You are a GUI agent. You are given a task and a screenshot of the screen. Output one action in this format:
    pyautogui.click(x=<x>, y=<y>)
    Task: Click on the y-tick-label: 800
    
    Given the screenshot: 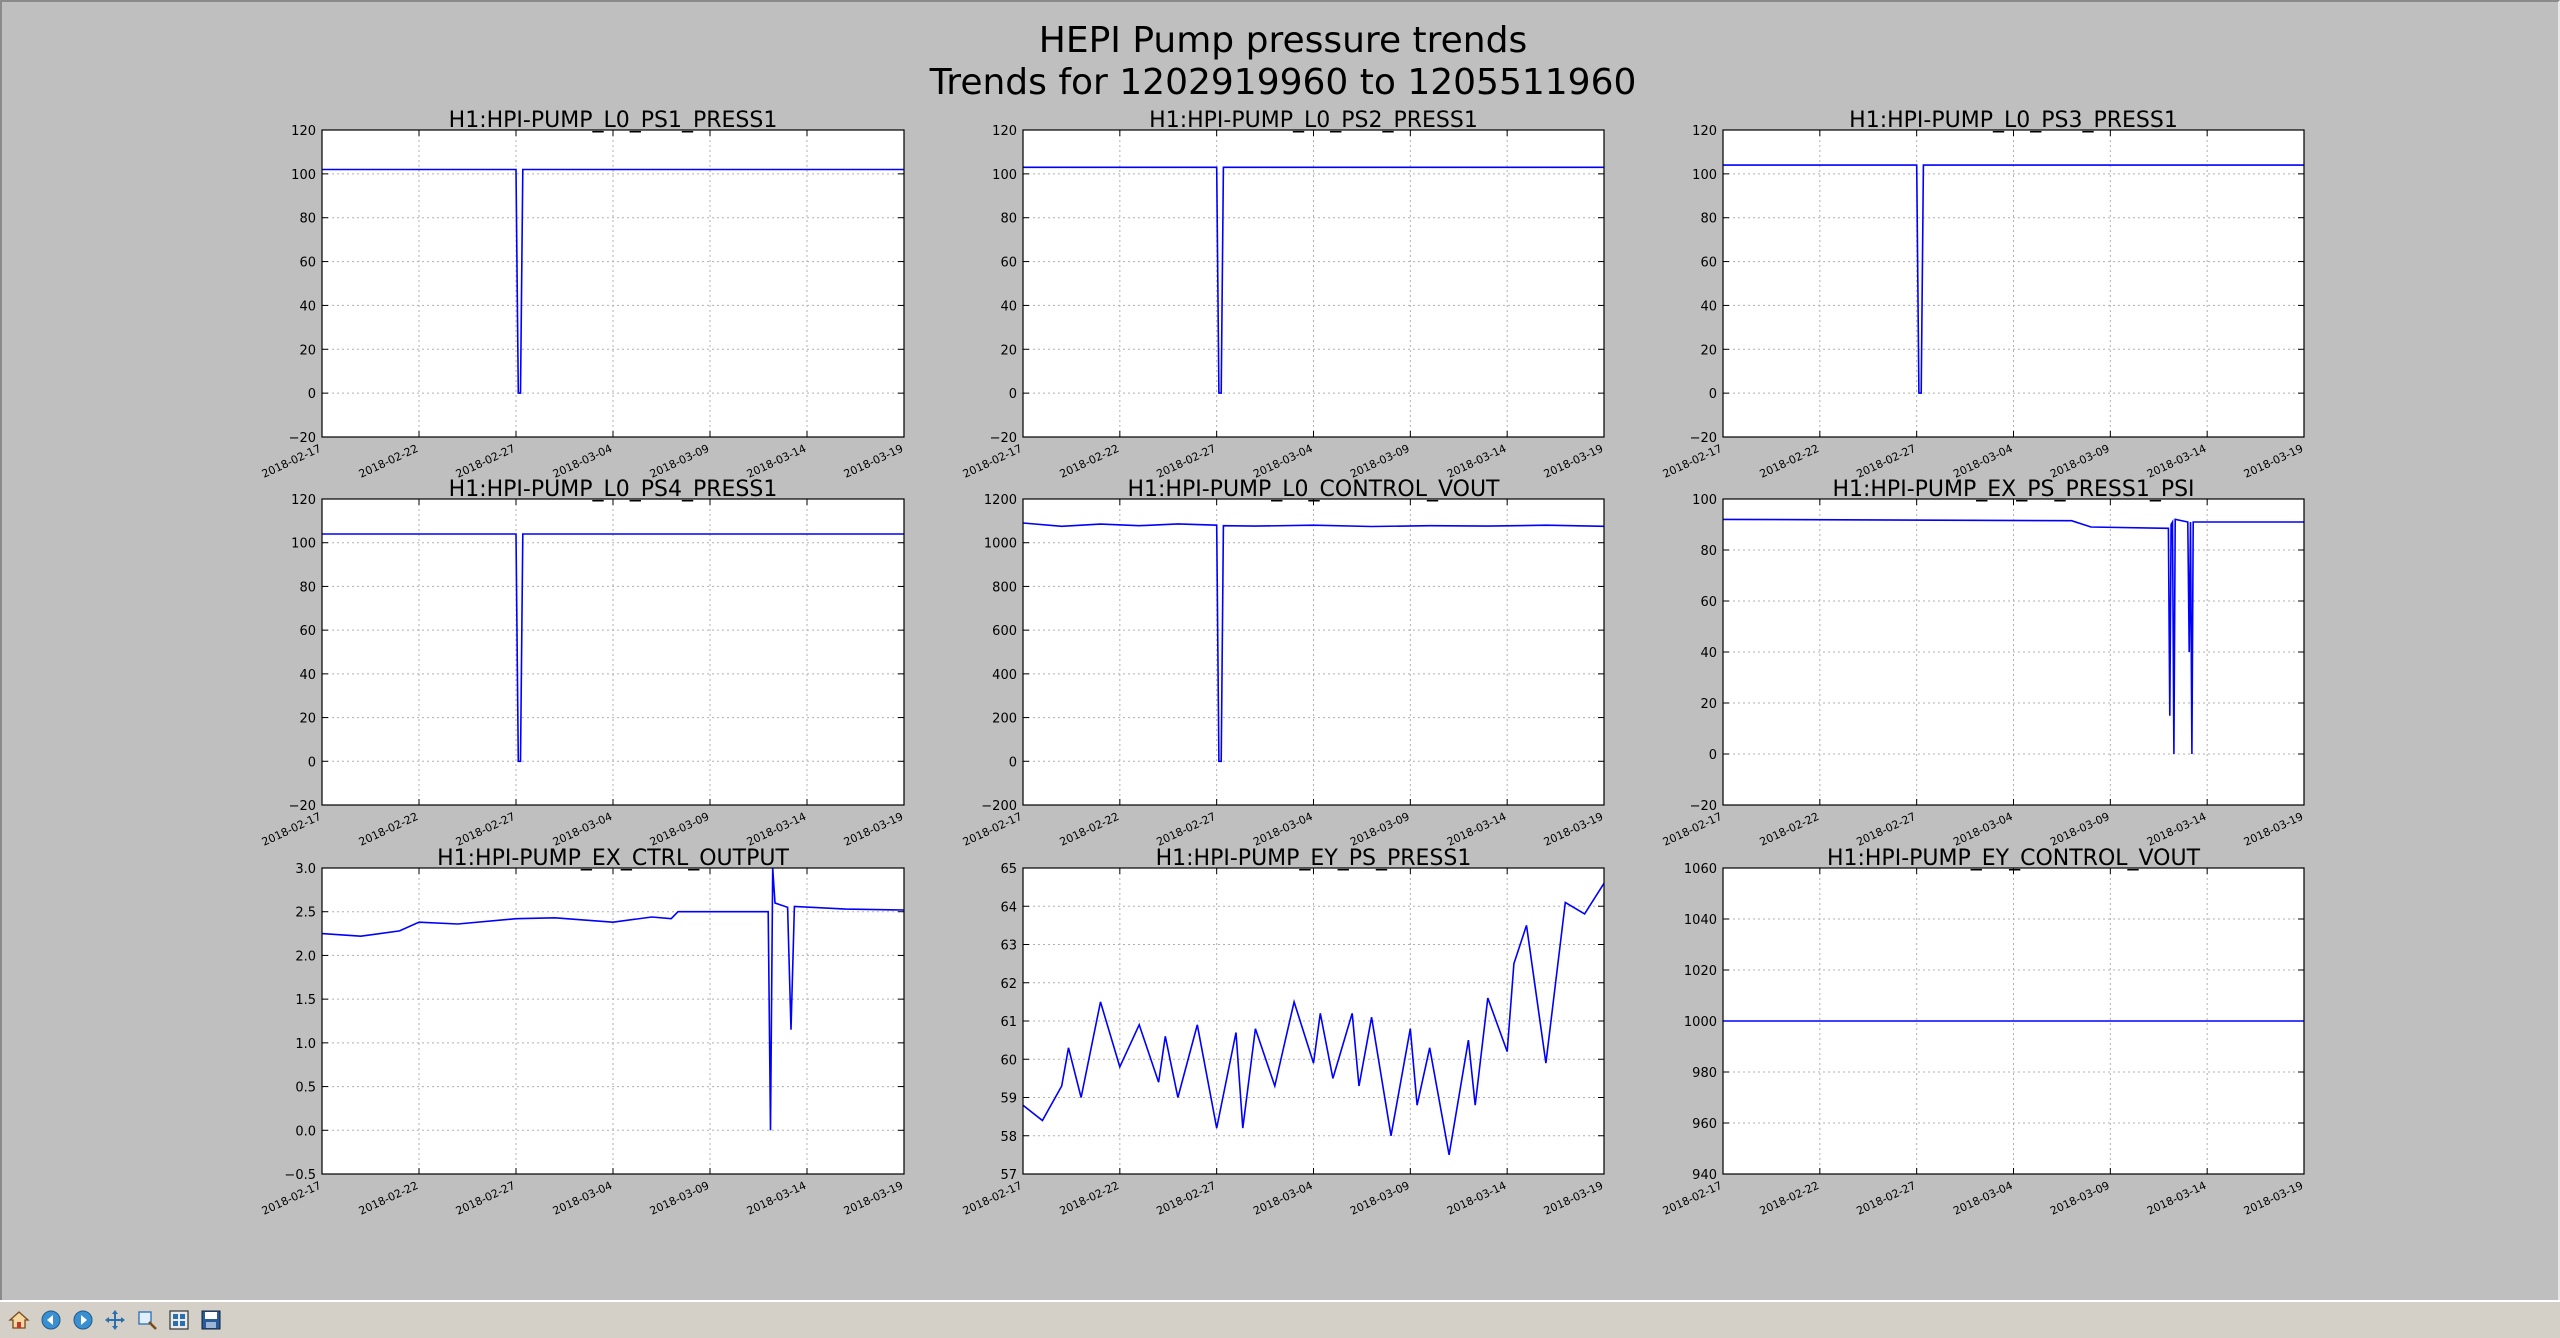 What is the action you would take?
    pyautogui.click(x=1004, y=587)
    